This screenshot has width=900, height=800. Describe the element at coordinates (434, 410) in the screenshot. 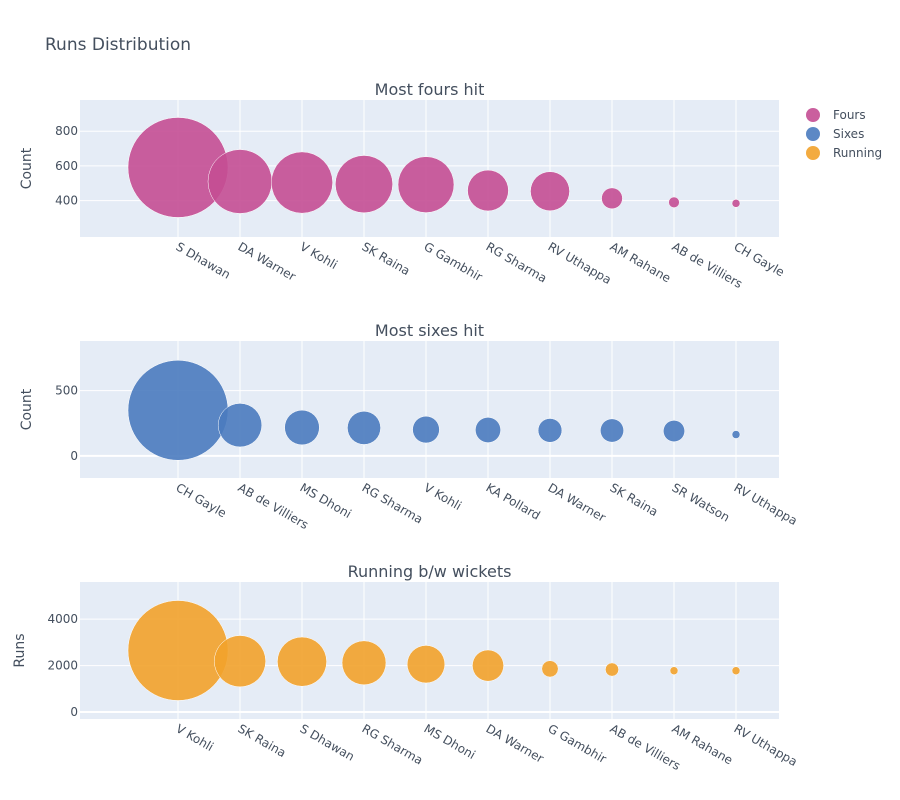

I see `series-sixes` at that location.